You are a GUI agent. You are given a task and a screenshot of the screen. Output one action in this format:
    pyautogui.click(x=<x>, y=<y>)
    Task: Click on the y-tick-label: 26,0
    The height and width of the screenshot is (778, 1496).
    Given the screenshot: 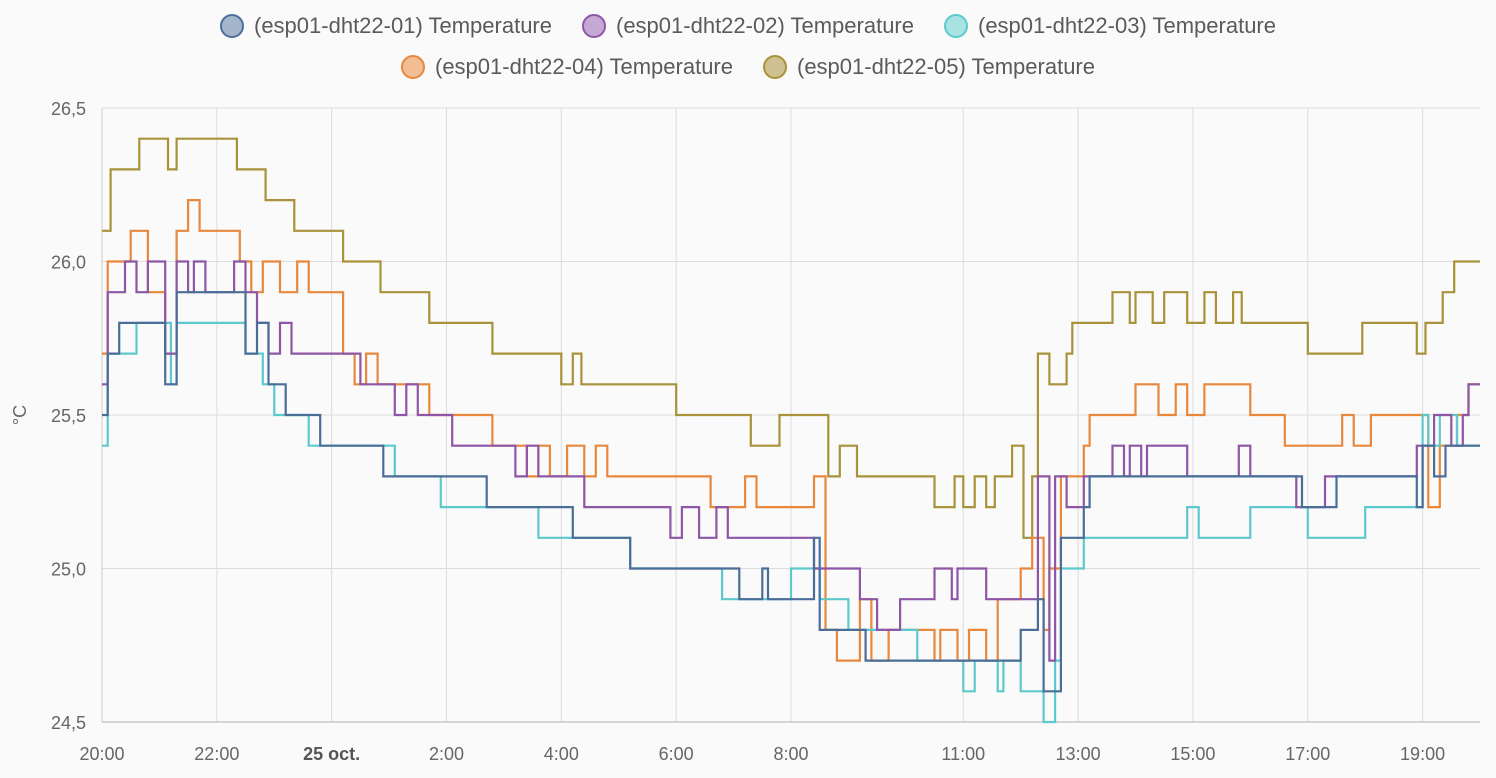 What is the action you would take?
    pyautogui.click(x=68, y=263)
    